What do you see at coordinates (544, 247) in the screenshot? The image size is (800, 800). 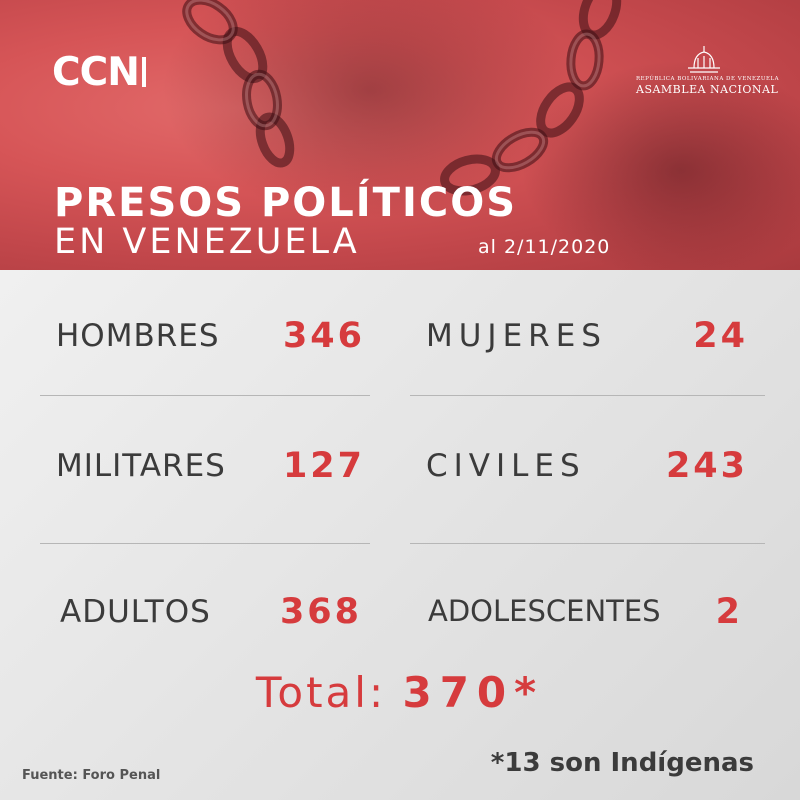 I see `date-label: al 2/11/2020` at bounding box center [544, 247].